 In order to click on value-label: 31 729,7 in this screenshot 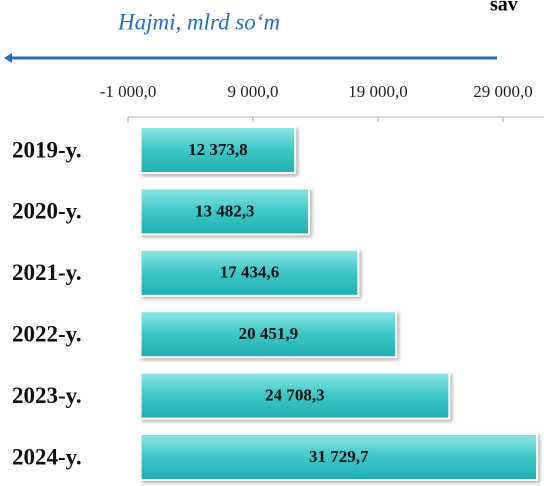, I will do `click(339, 456)`.